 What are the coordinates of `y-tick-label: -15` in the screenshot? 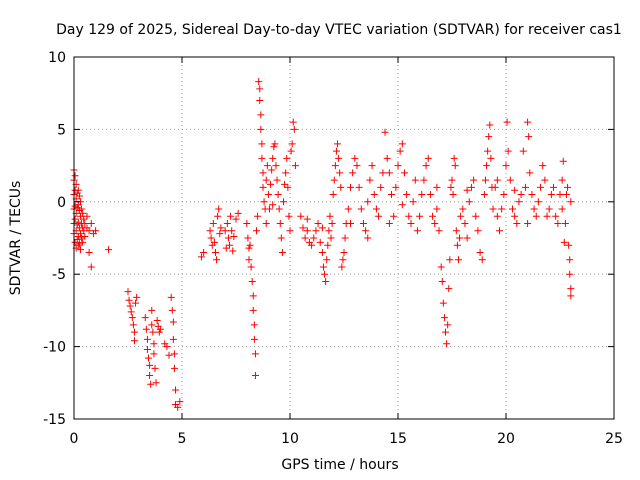 It's located at (54, 420).